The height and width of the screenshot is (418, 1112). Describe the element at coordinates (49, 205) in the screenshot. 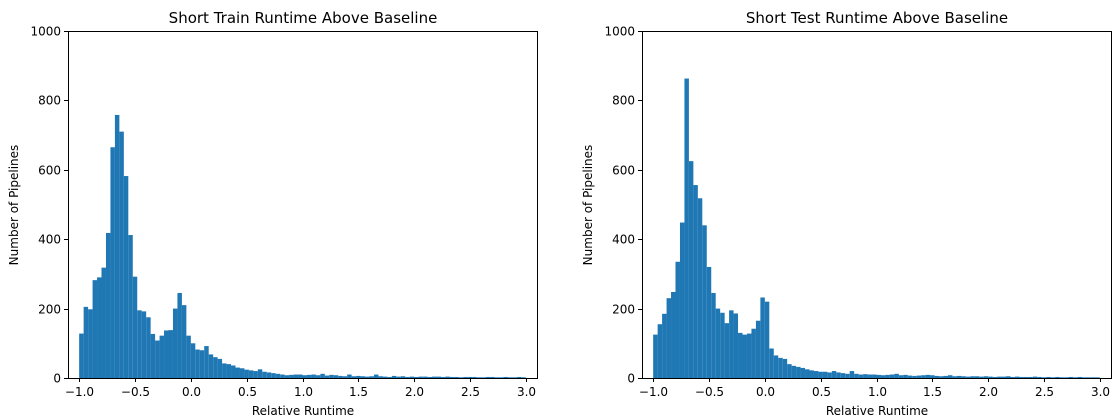

I see `y-axis-ticks: 0 200 400 600 800 1000` at that location.